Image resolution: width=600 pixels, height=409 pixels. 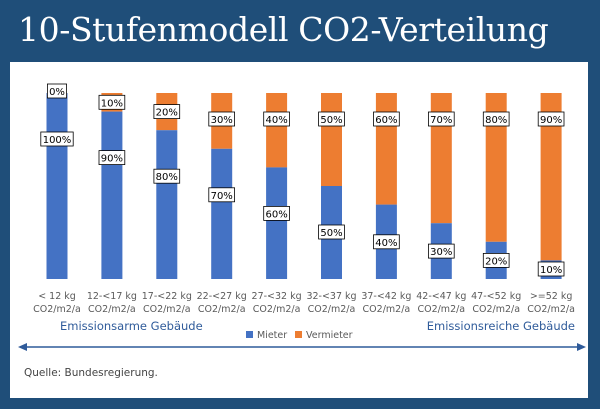 I want to click on data-label-vermieter: 70%, so click(x=441, y=120).